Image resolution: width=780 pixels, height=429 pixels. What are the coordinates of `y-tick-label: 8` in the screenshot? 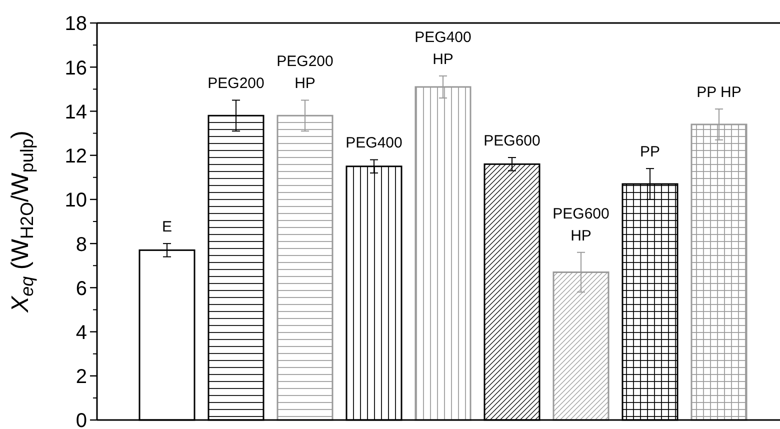 It's located at (81, 245).